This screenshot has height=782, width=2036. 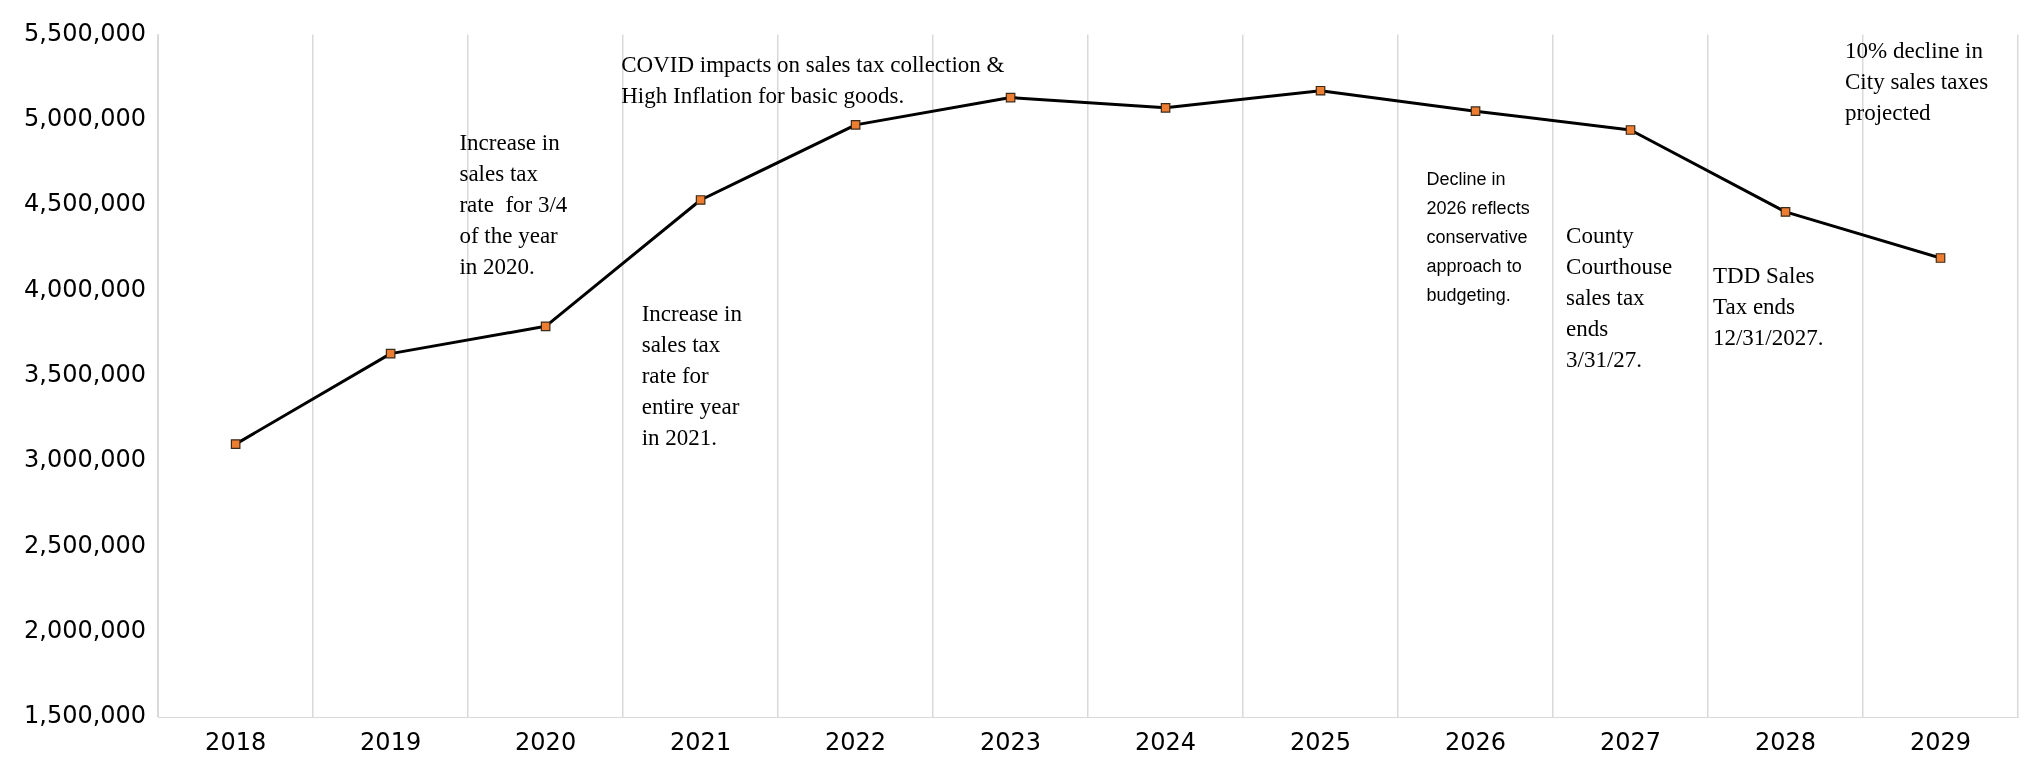 I want to click on y-tick-label: 4,500,000, so click(x=85, y=203).